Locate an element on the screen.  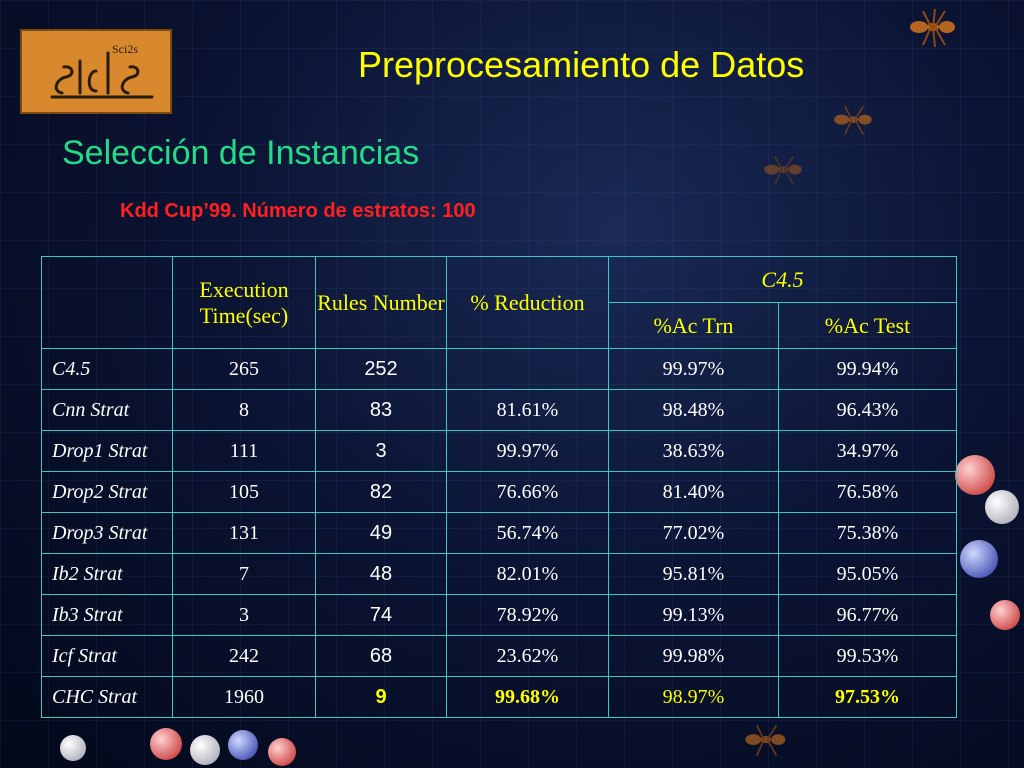
row-name: Ib2 Strat is located at coordinates (107, 574).